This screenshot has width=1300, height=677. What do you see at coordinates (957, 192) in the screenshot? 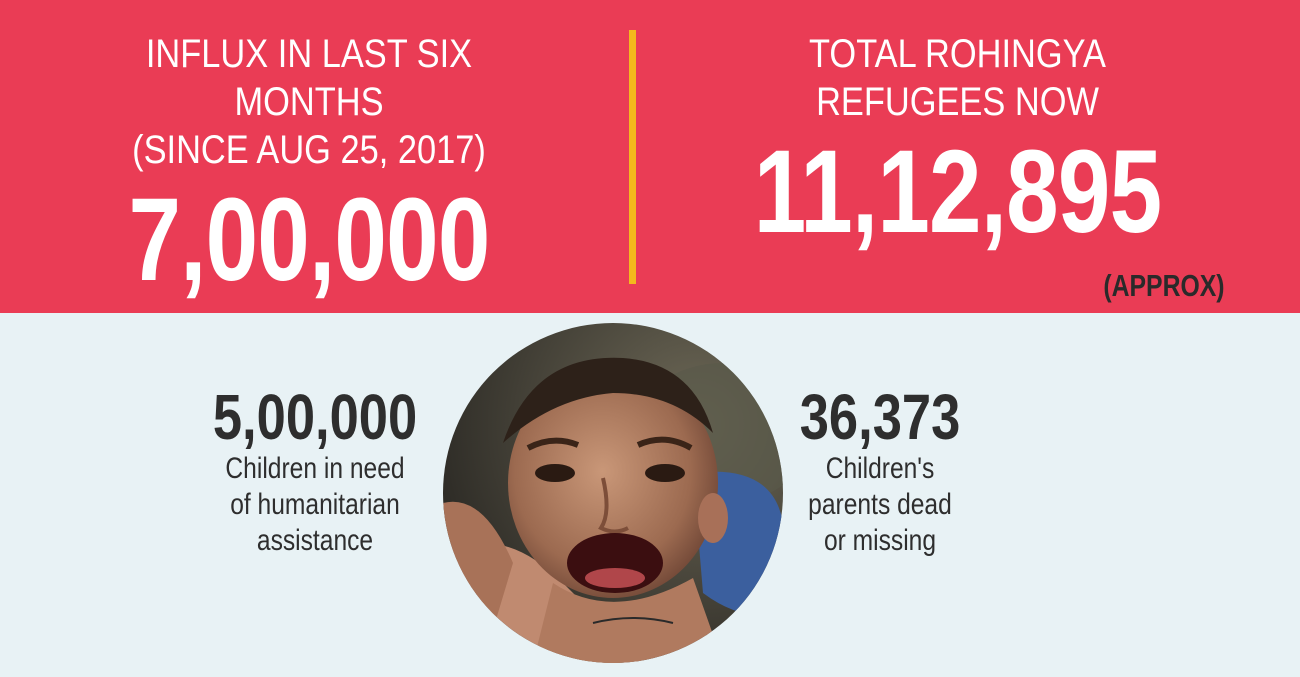
I see `total-value: 11,12,895` at bounding box center [957, 192].